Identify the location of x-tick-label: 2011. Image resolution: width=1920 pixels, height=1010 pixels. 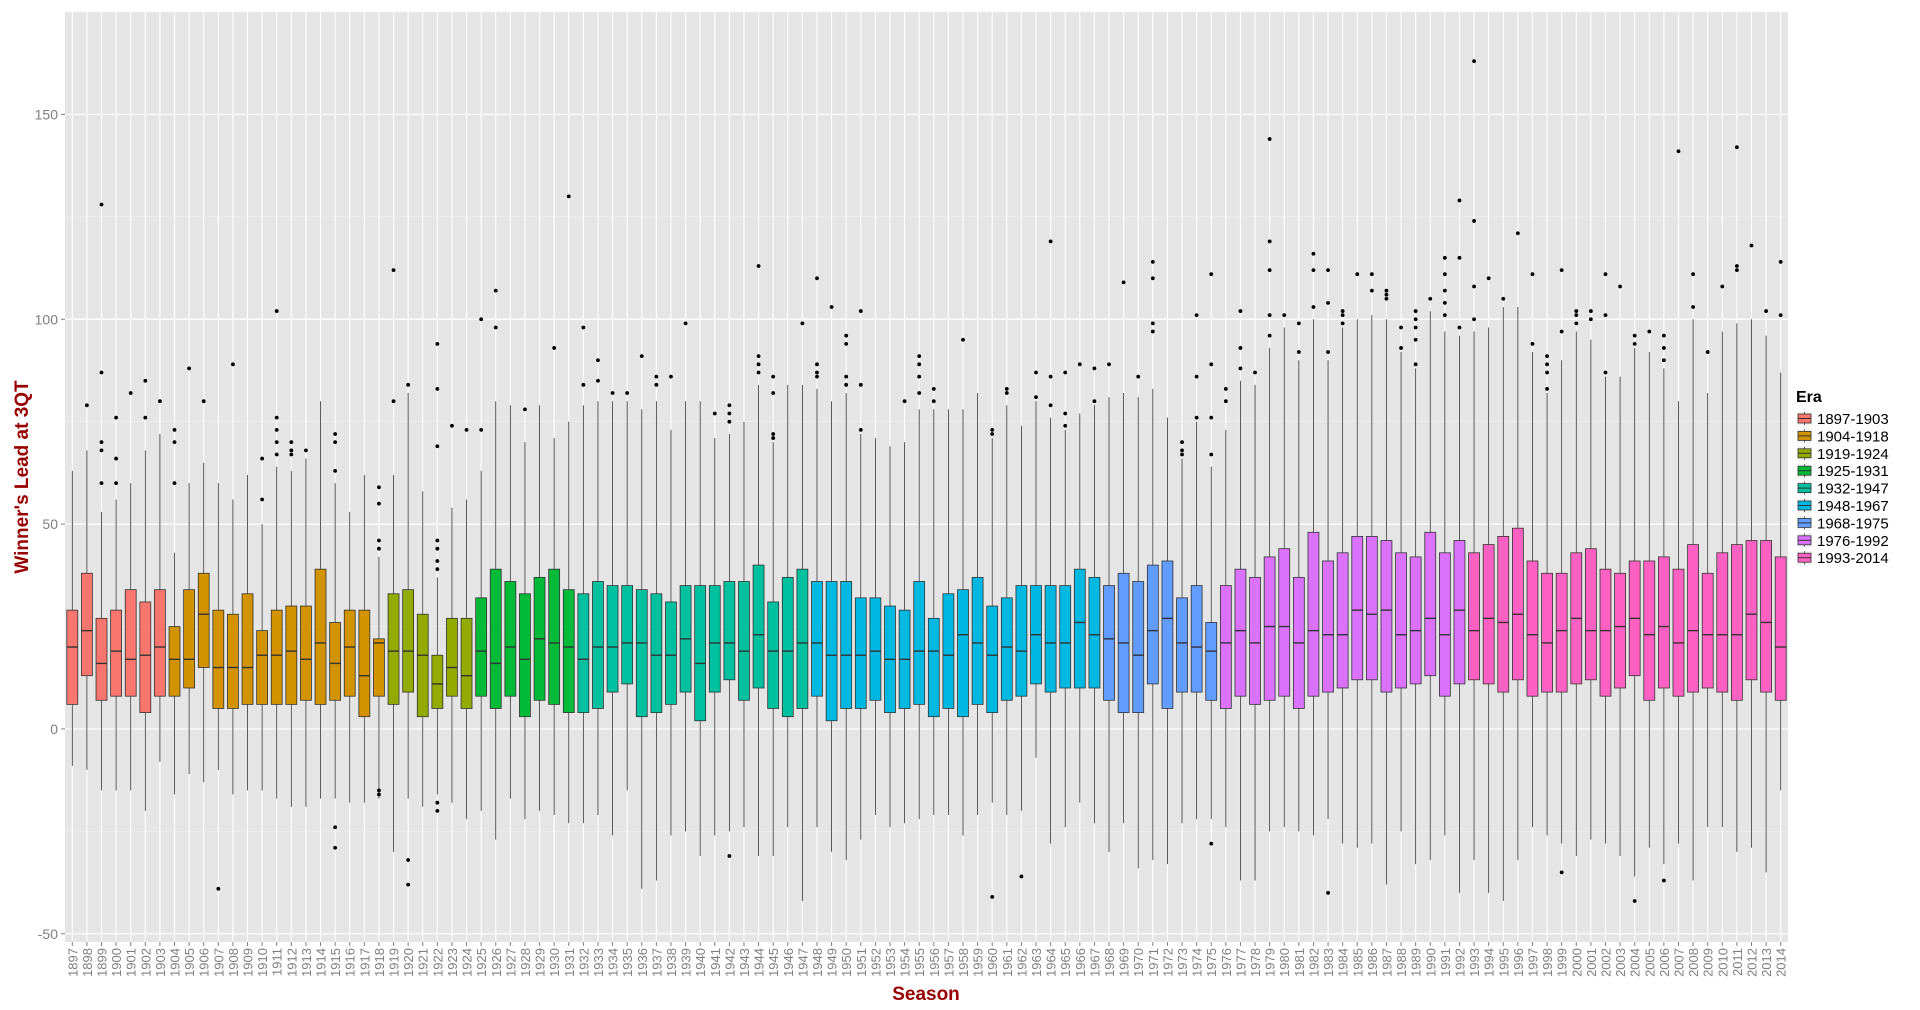
(1737, 962).